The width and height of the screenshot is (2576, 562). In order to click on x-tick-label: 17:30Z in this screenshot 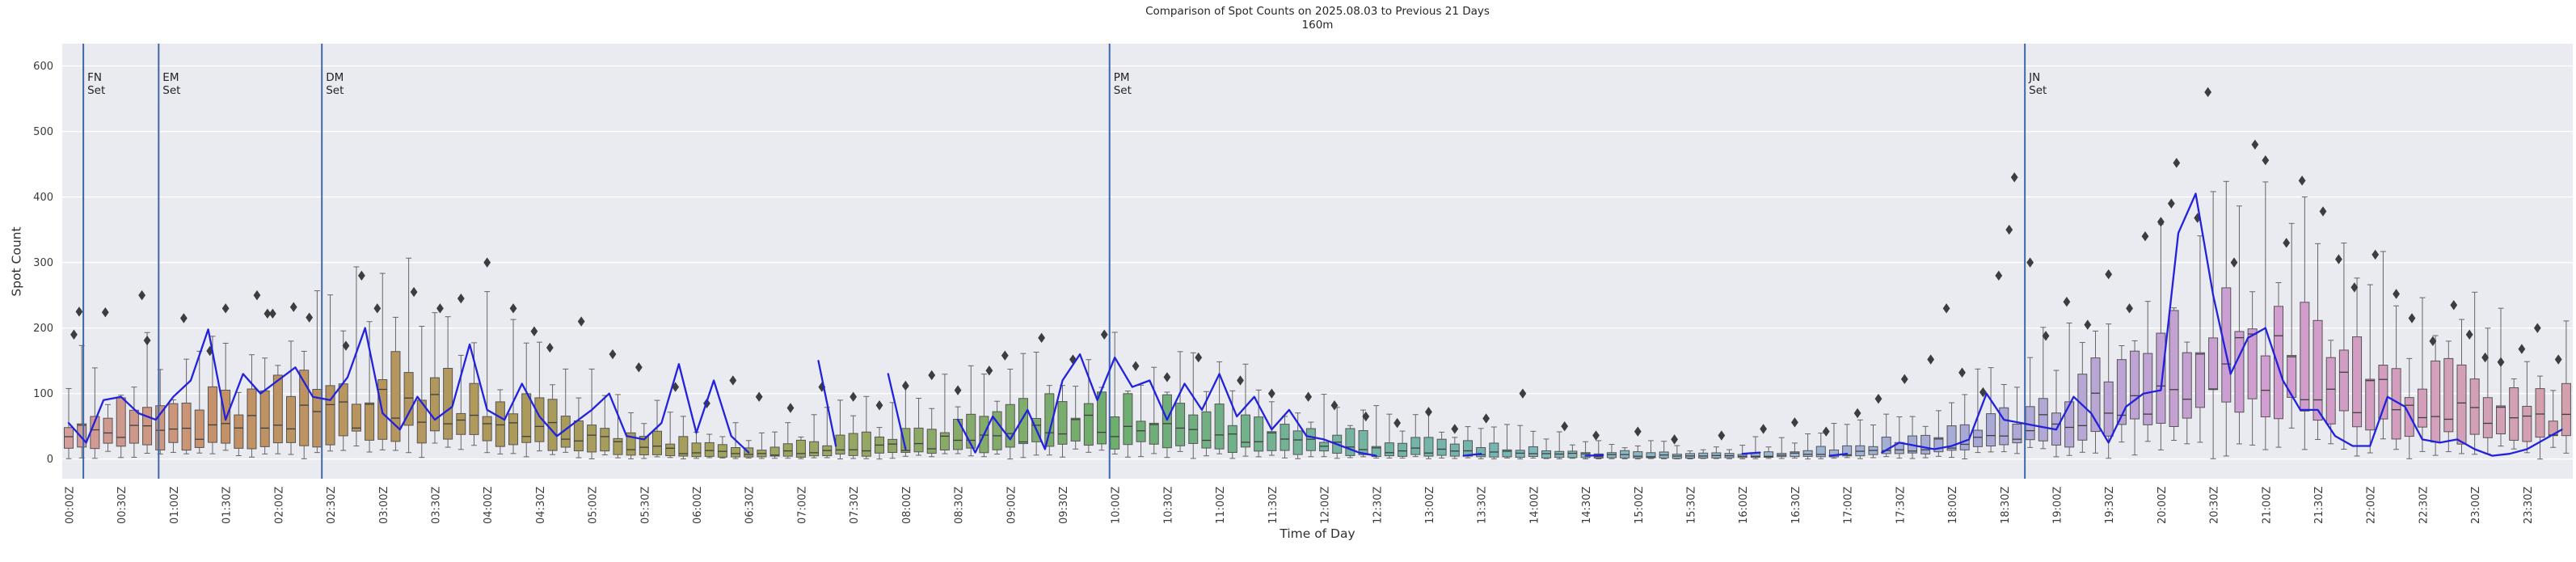, I will do `click(1901, 505)`.